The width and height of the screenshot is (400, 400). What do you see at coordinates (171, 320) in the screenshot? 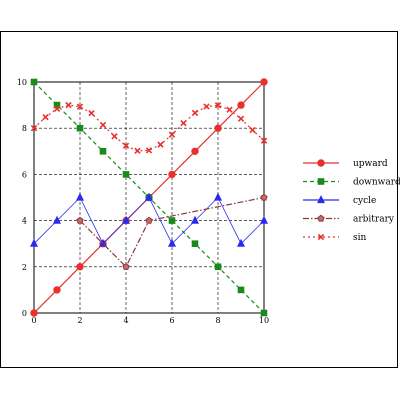
I see `x-tick-label: 6` at bounding box center [171, 320].